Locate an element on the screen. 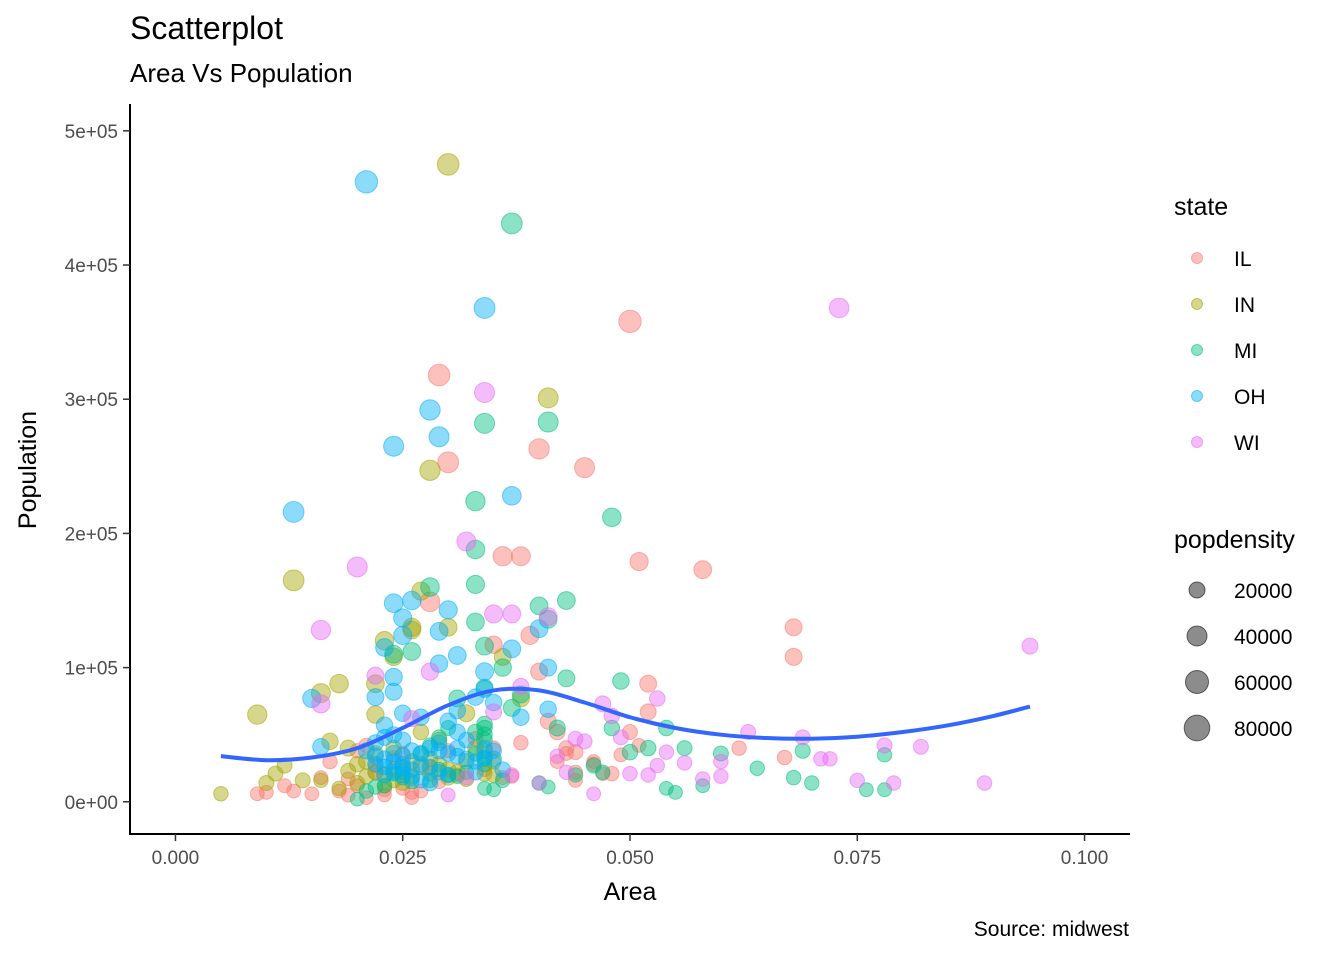 The image size is (1344, 960). x-axis-ticks: 0.000 0.025 0.050 0.075 0.100 is located at coordinates (630, 851).